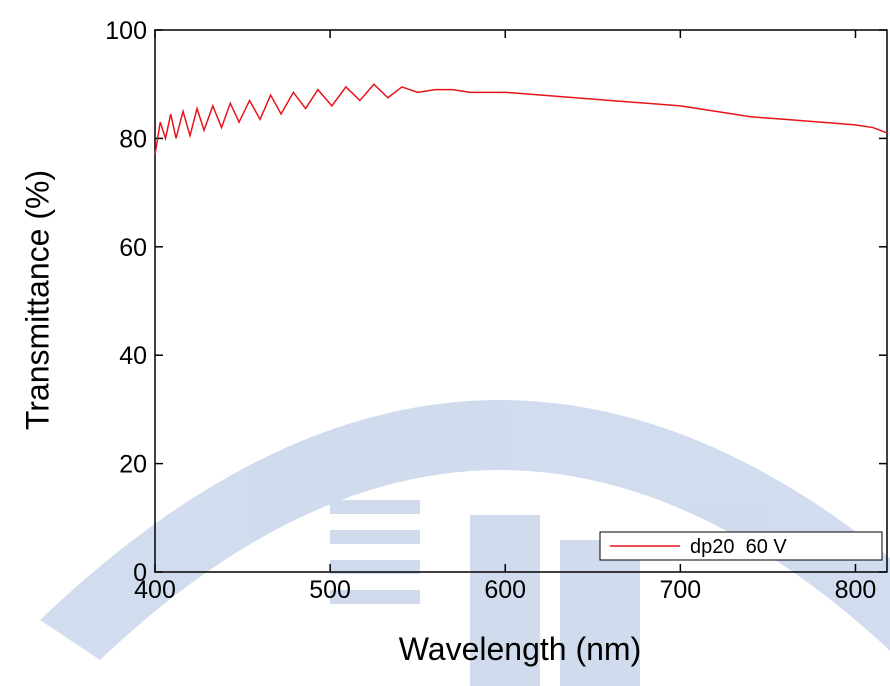  What do you see at coordinates (133, 465) in the screenshot?
I see `y-tick-label: 20` at bounding box center [133, 465].